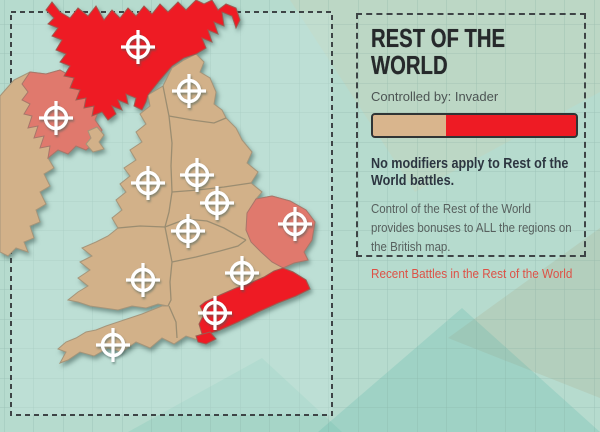 The height and width of the screenshot is (432, 600). I want to click on control-bar-defender-segment, so click(410, 125).